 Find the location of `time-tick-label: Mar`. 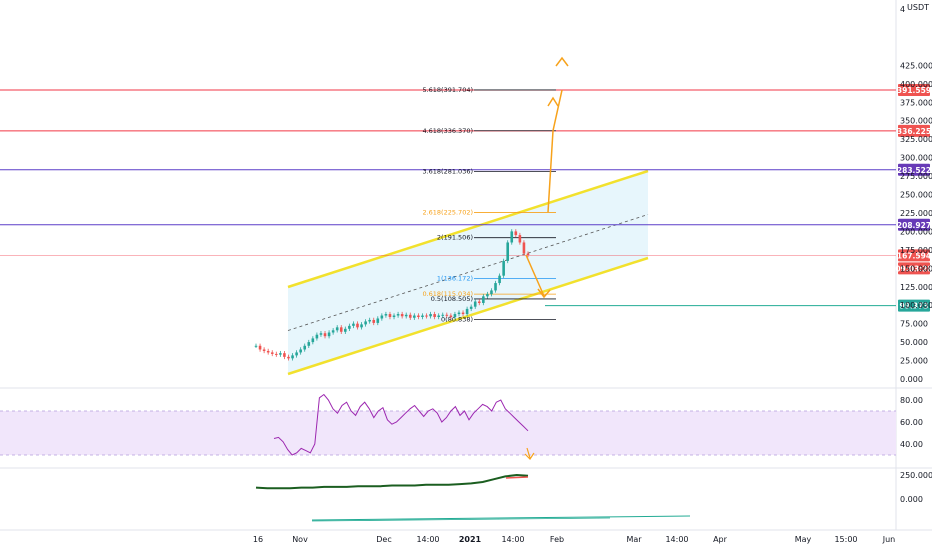

time-tick-label: Mar is located at coordinates (634, 539).